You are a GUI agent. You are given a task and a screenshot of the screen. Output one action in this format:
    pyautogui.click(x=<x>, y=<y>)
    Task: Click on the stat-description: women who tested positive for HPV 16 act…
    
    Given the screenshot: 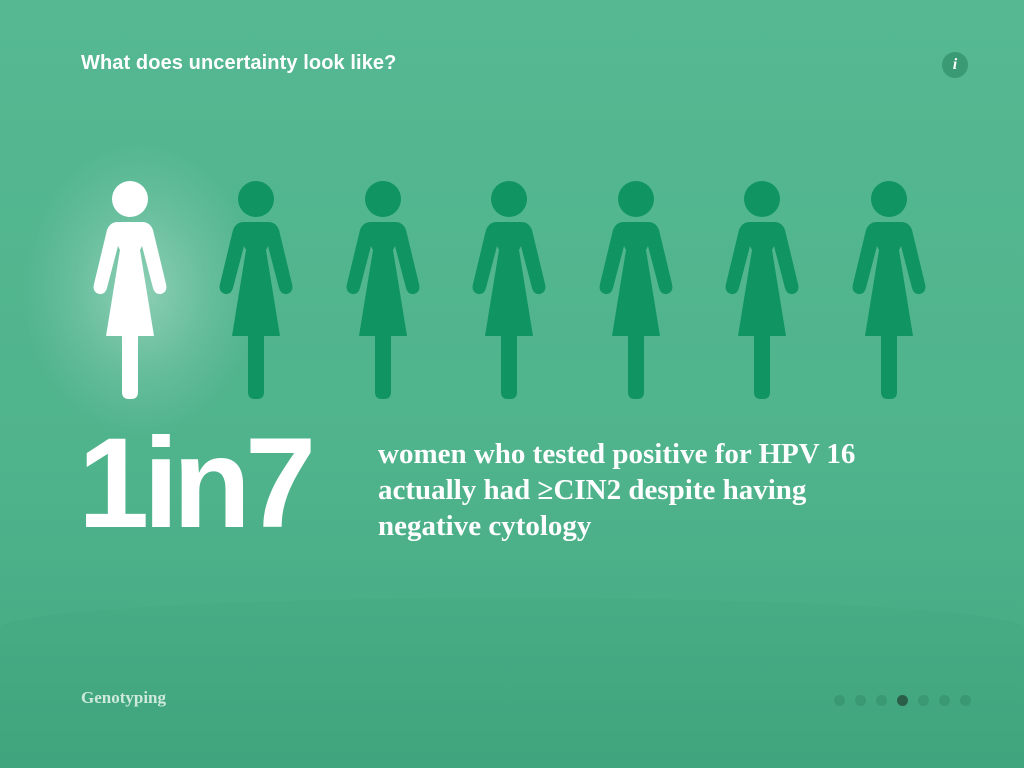 What is the action you would take?
    pyautogui.click(x=658, y=490)
    